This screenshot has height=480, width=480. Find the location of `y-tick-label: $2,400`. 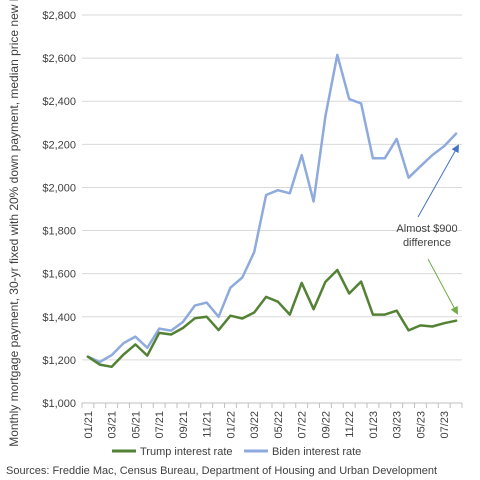

y-tick-label: $2,400 is located at coordinates (59, 102).